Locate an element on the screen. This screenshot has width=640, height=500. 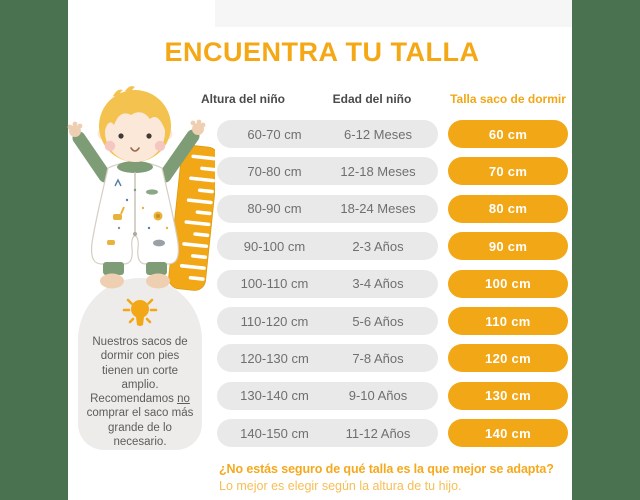
size-row: 80-90 cm 18-24 Meses 80 cm is located at coordinates (320, 208).